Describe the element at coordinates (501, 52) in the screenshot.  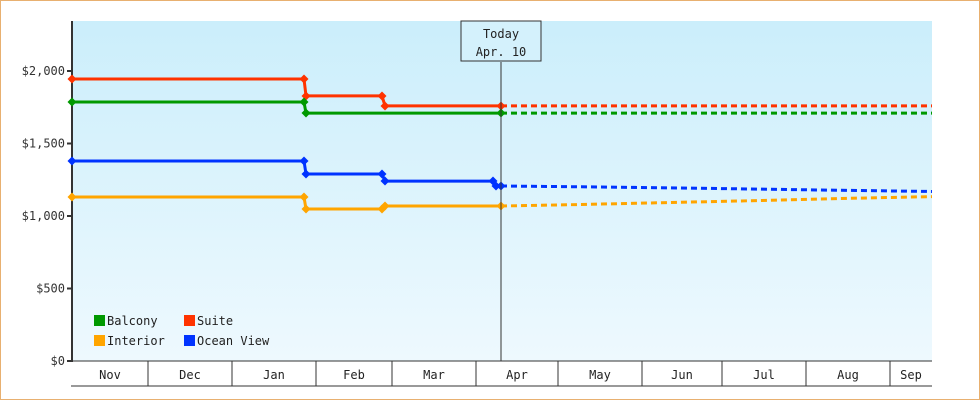
I see `today-date: Apr. 10` at that location.